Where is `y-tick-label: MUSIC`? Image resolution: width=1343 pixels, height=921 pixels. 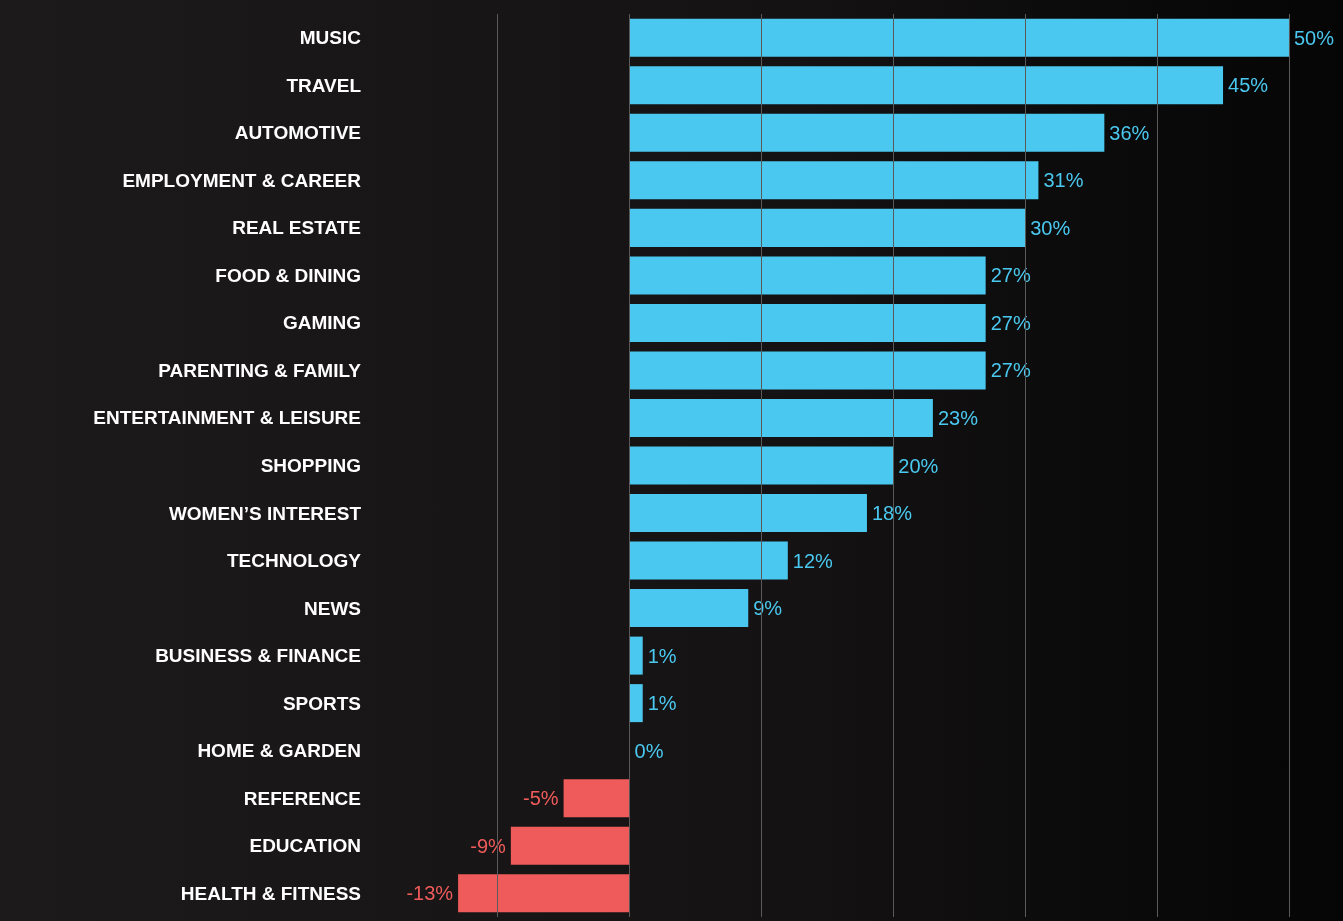
y-tick-label: MUSIC is located at coordinates (330, 38).